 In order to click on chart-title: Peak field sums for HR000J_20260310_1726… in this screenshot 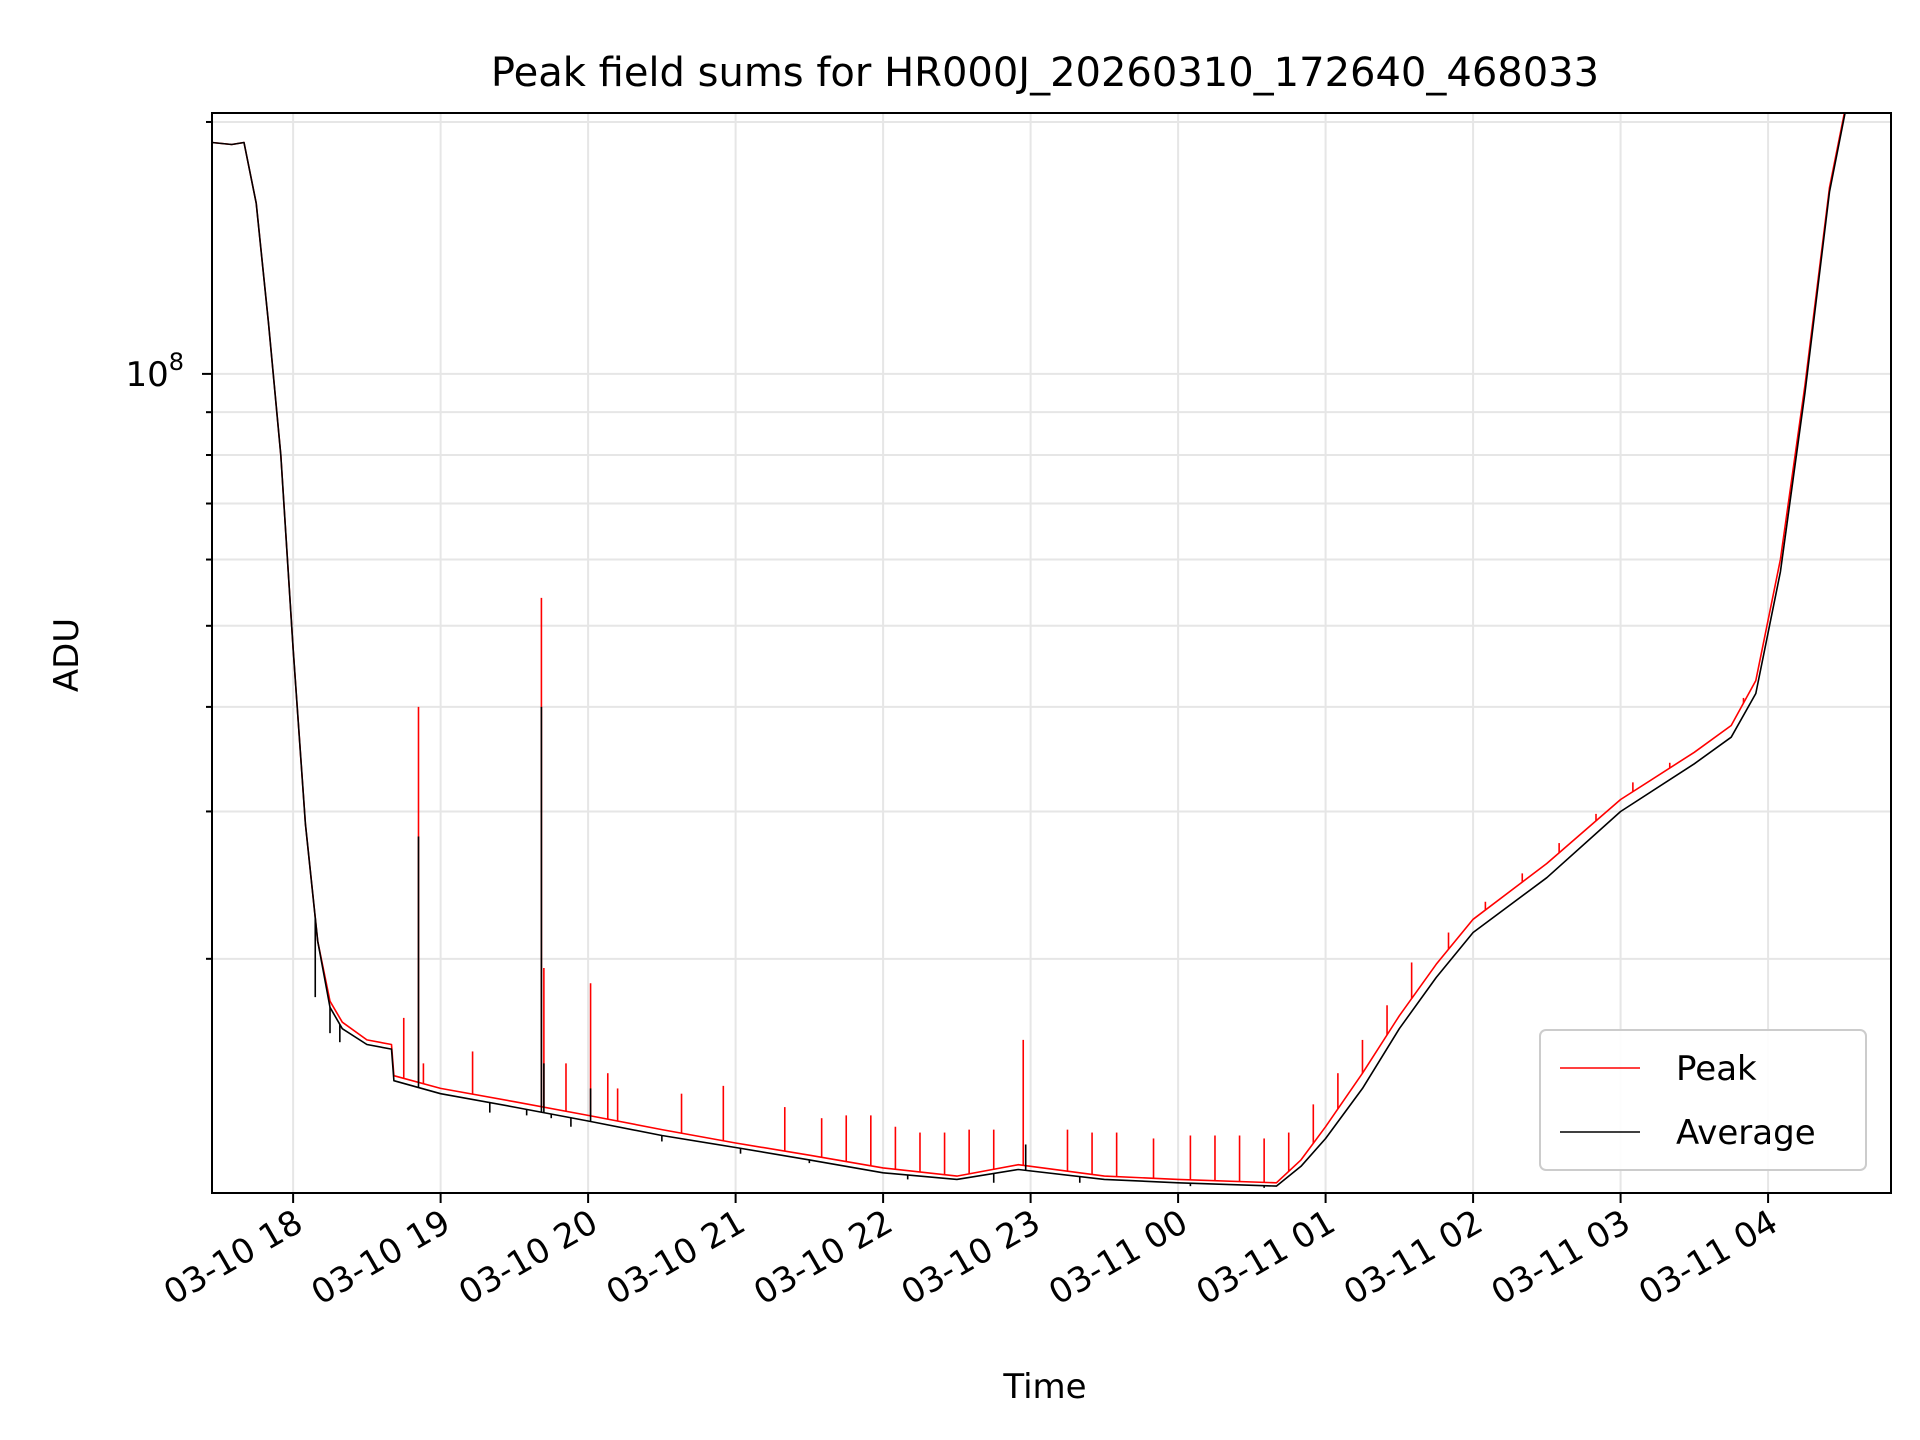, I will do `click(1045, 73)`.